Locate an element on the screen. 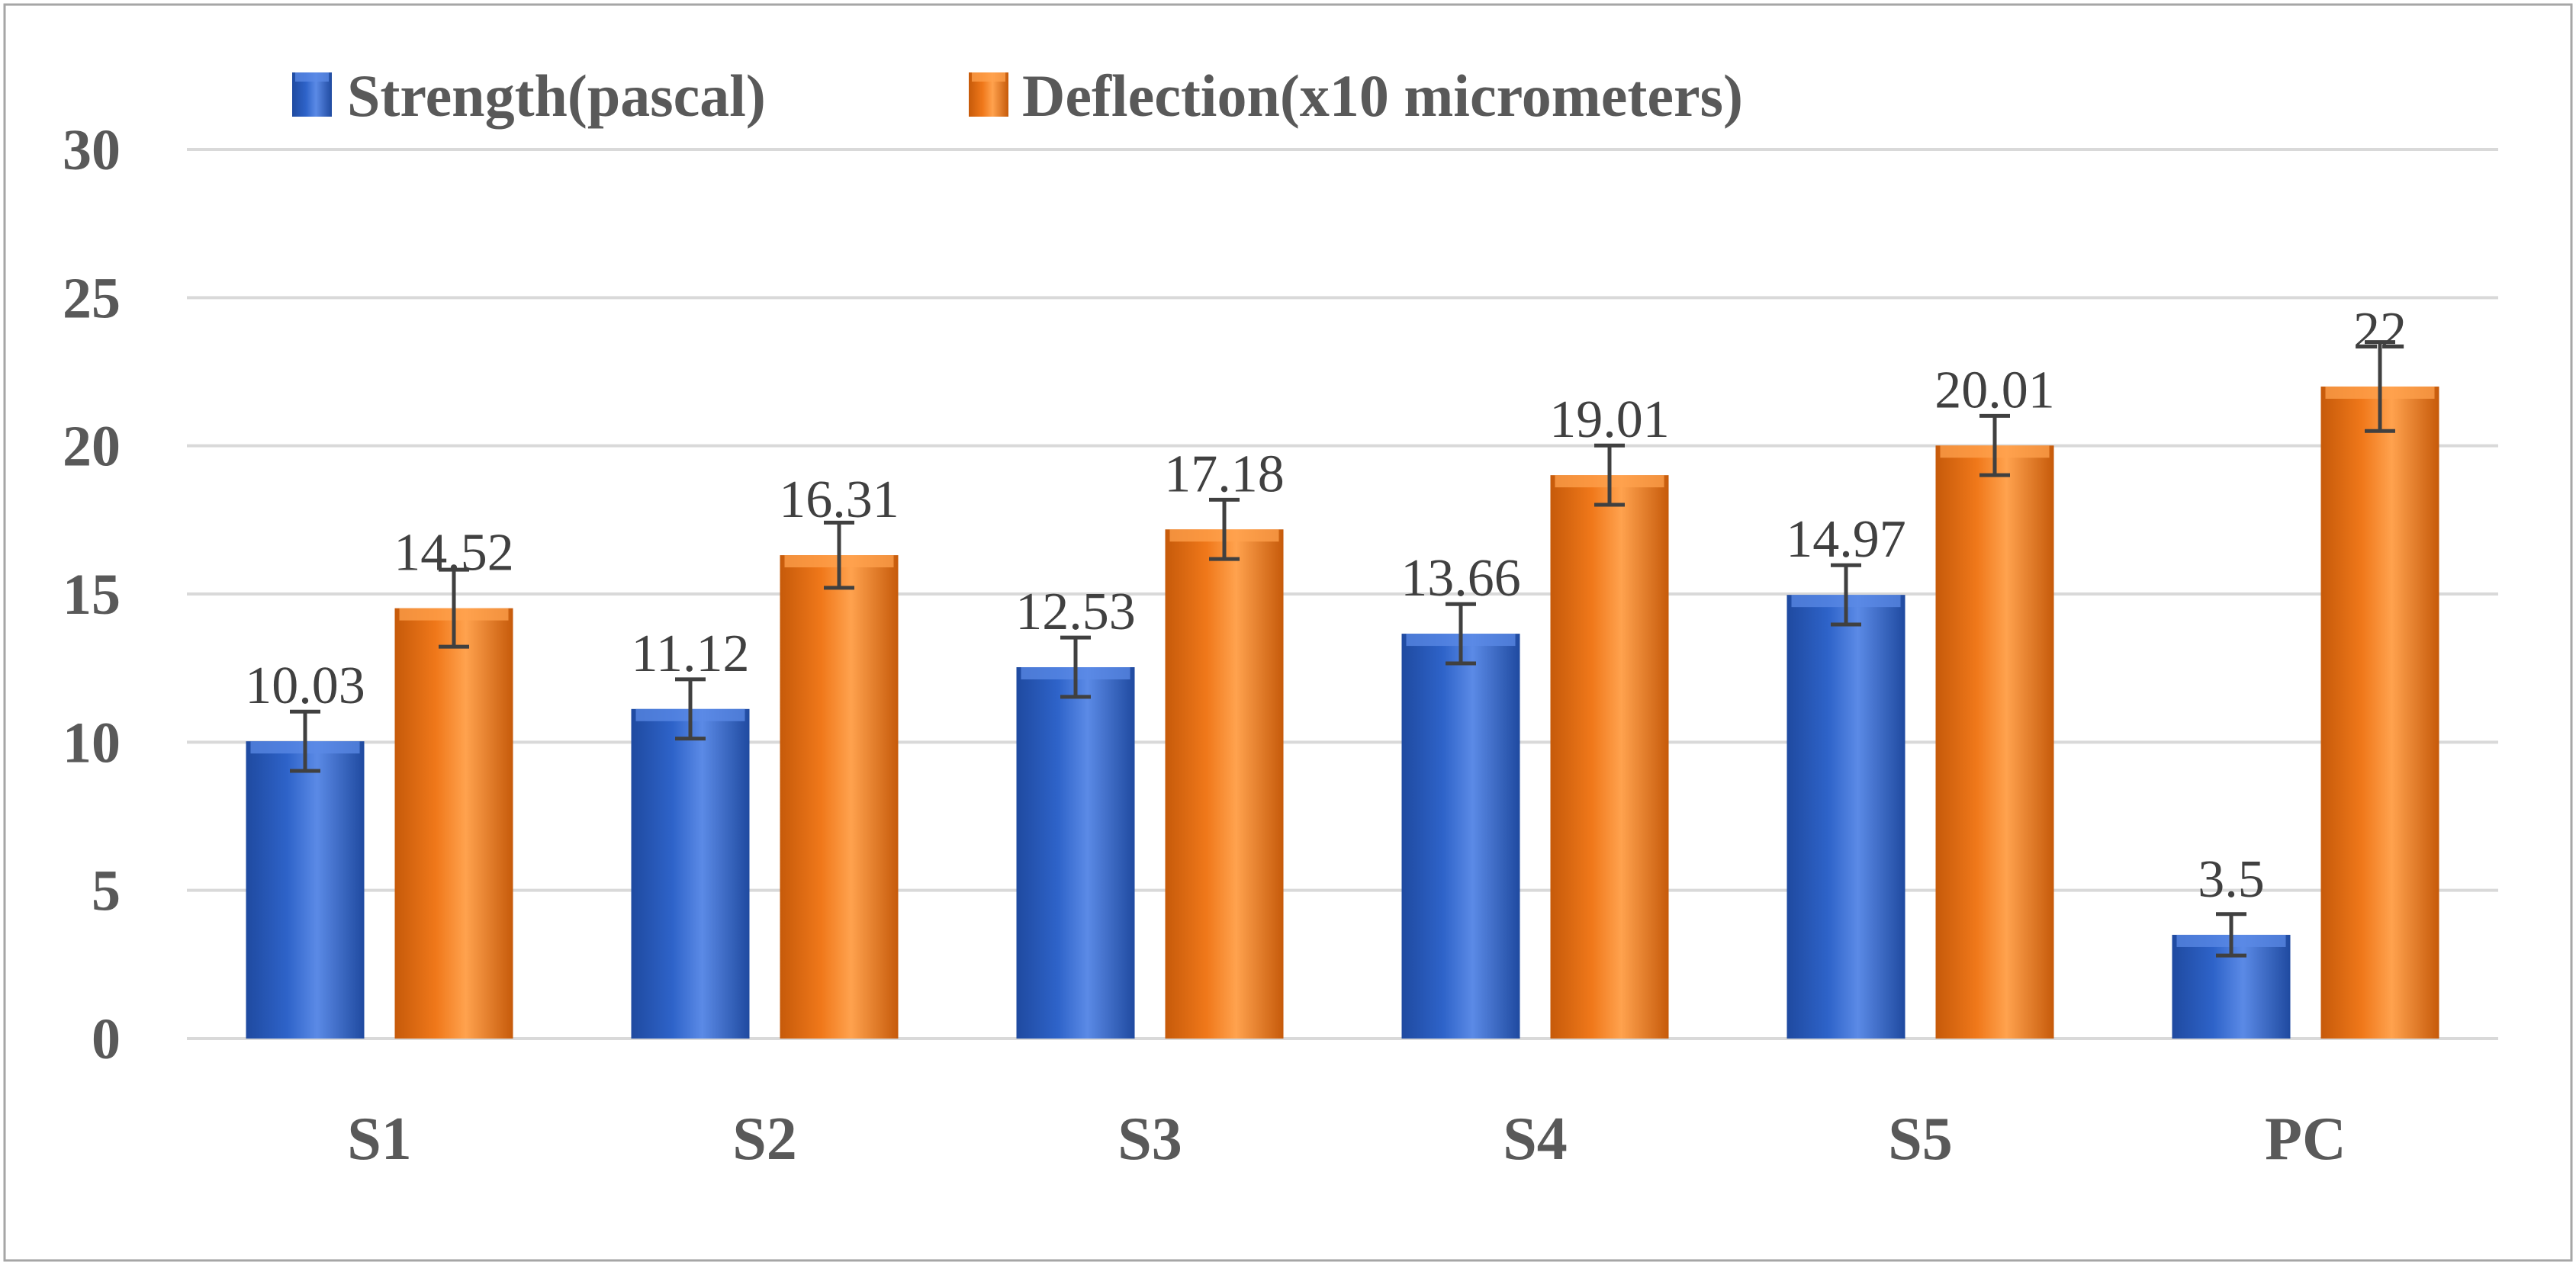 The height and width of the screenshot is (1265, 2576). y-tick-label: 0 is located at coordinates (107, 1039).